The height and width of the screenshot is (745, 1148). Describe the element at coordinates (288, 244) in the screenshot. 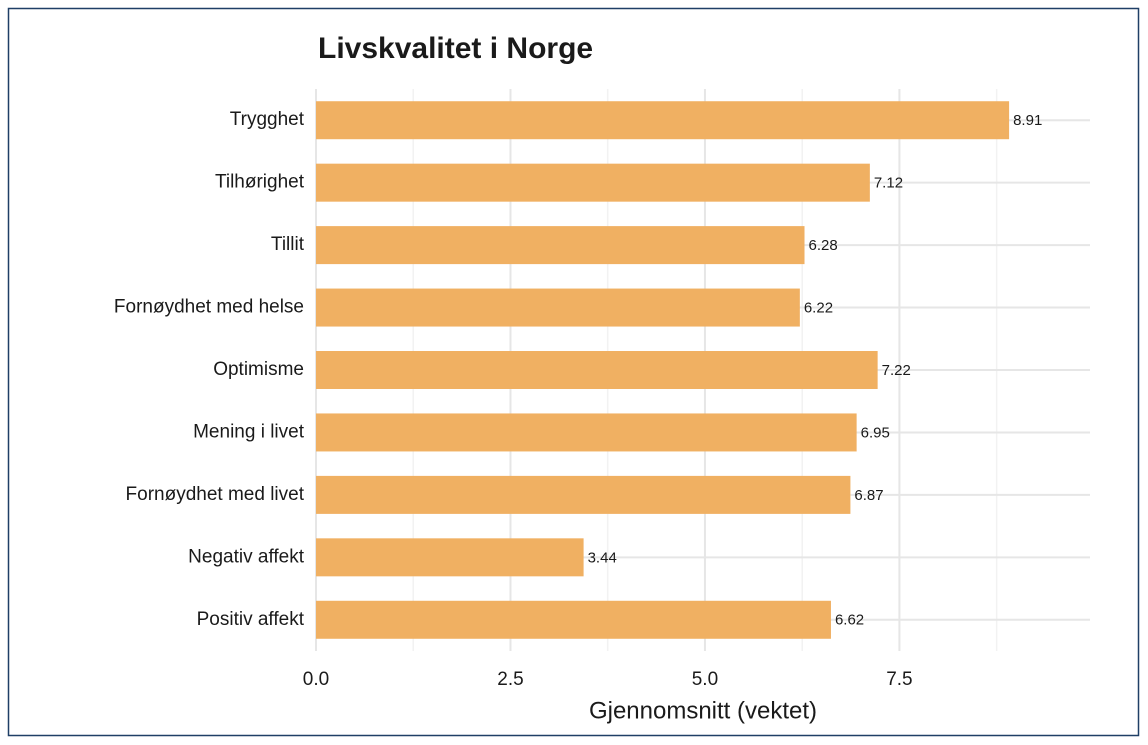

I see `y-tick-label: Tillit` at that location.